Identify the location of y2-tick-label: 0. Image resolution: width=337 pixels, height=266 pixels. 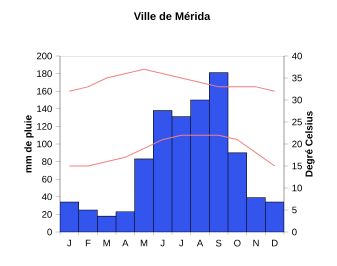
(294, 232).